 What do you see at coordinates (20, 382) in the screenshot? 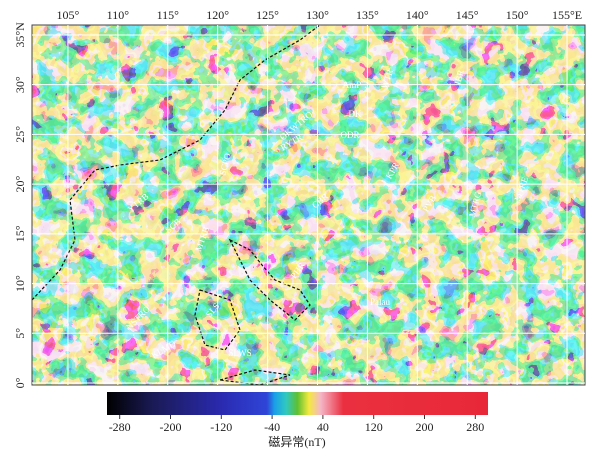
I see `y-tick-label: 0°` at bounding box center [20, 382].